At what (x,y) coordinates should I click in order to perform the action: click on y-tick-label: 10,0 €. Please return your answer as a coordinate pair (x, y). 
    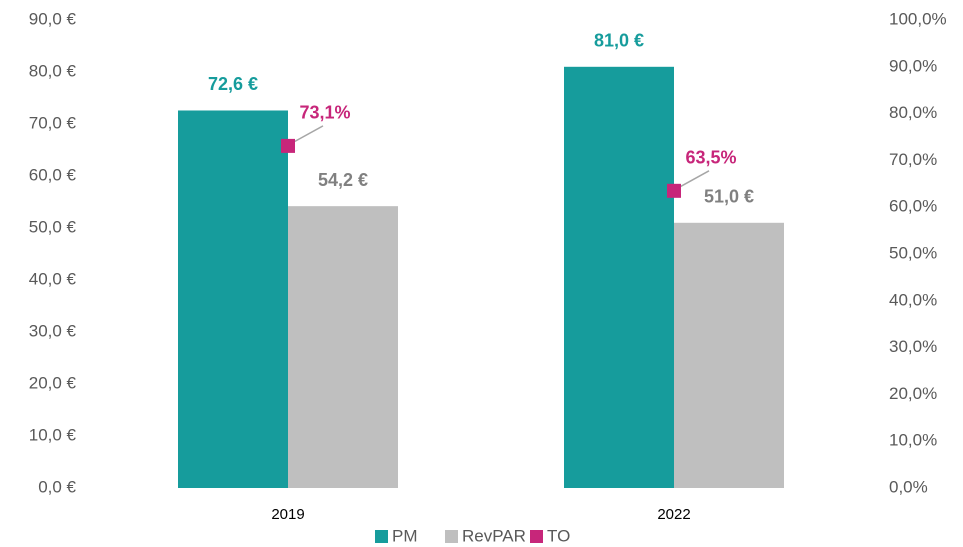
    Looking at the image, I should click on (53, 434).